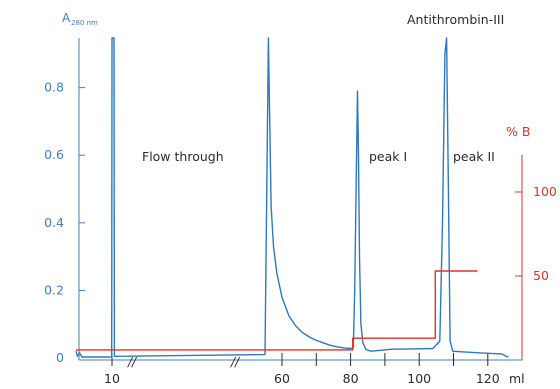  Describe the element at coordinates (54, 154) in the screenshot. I see `left-tick-label: 0.6` at that location.